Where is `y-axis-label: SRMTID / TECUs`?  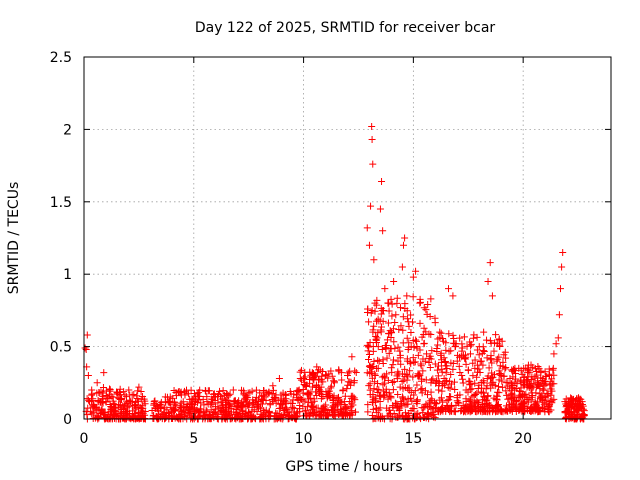 y-axis-label: SRMTID / TECUs is located at coordinates (14, 238).